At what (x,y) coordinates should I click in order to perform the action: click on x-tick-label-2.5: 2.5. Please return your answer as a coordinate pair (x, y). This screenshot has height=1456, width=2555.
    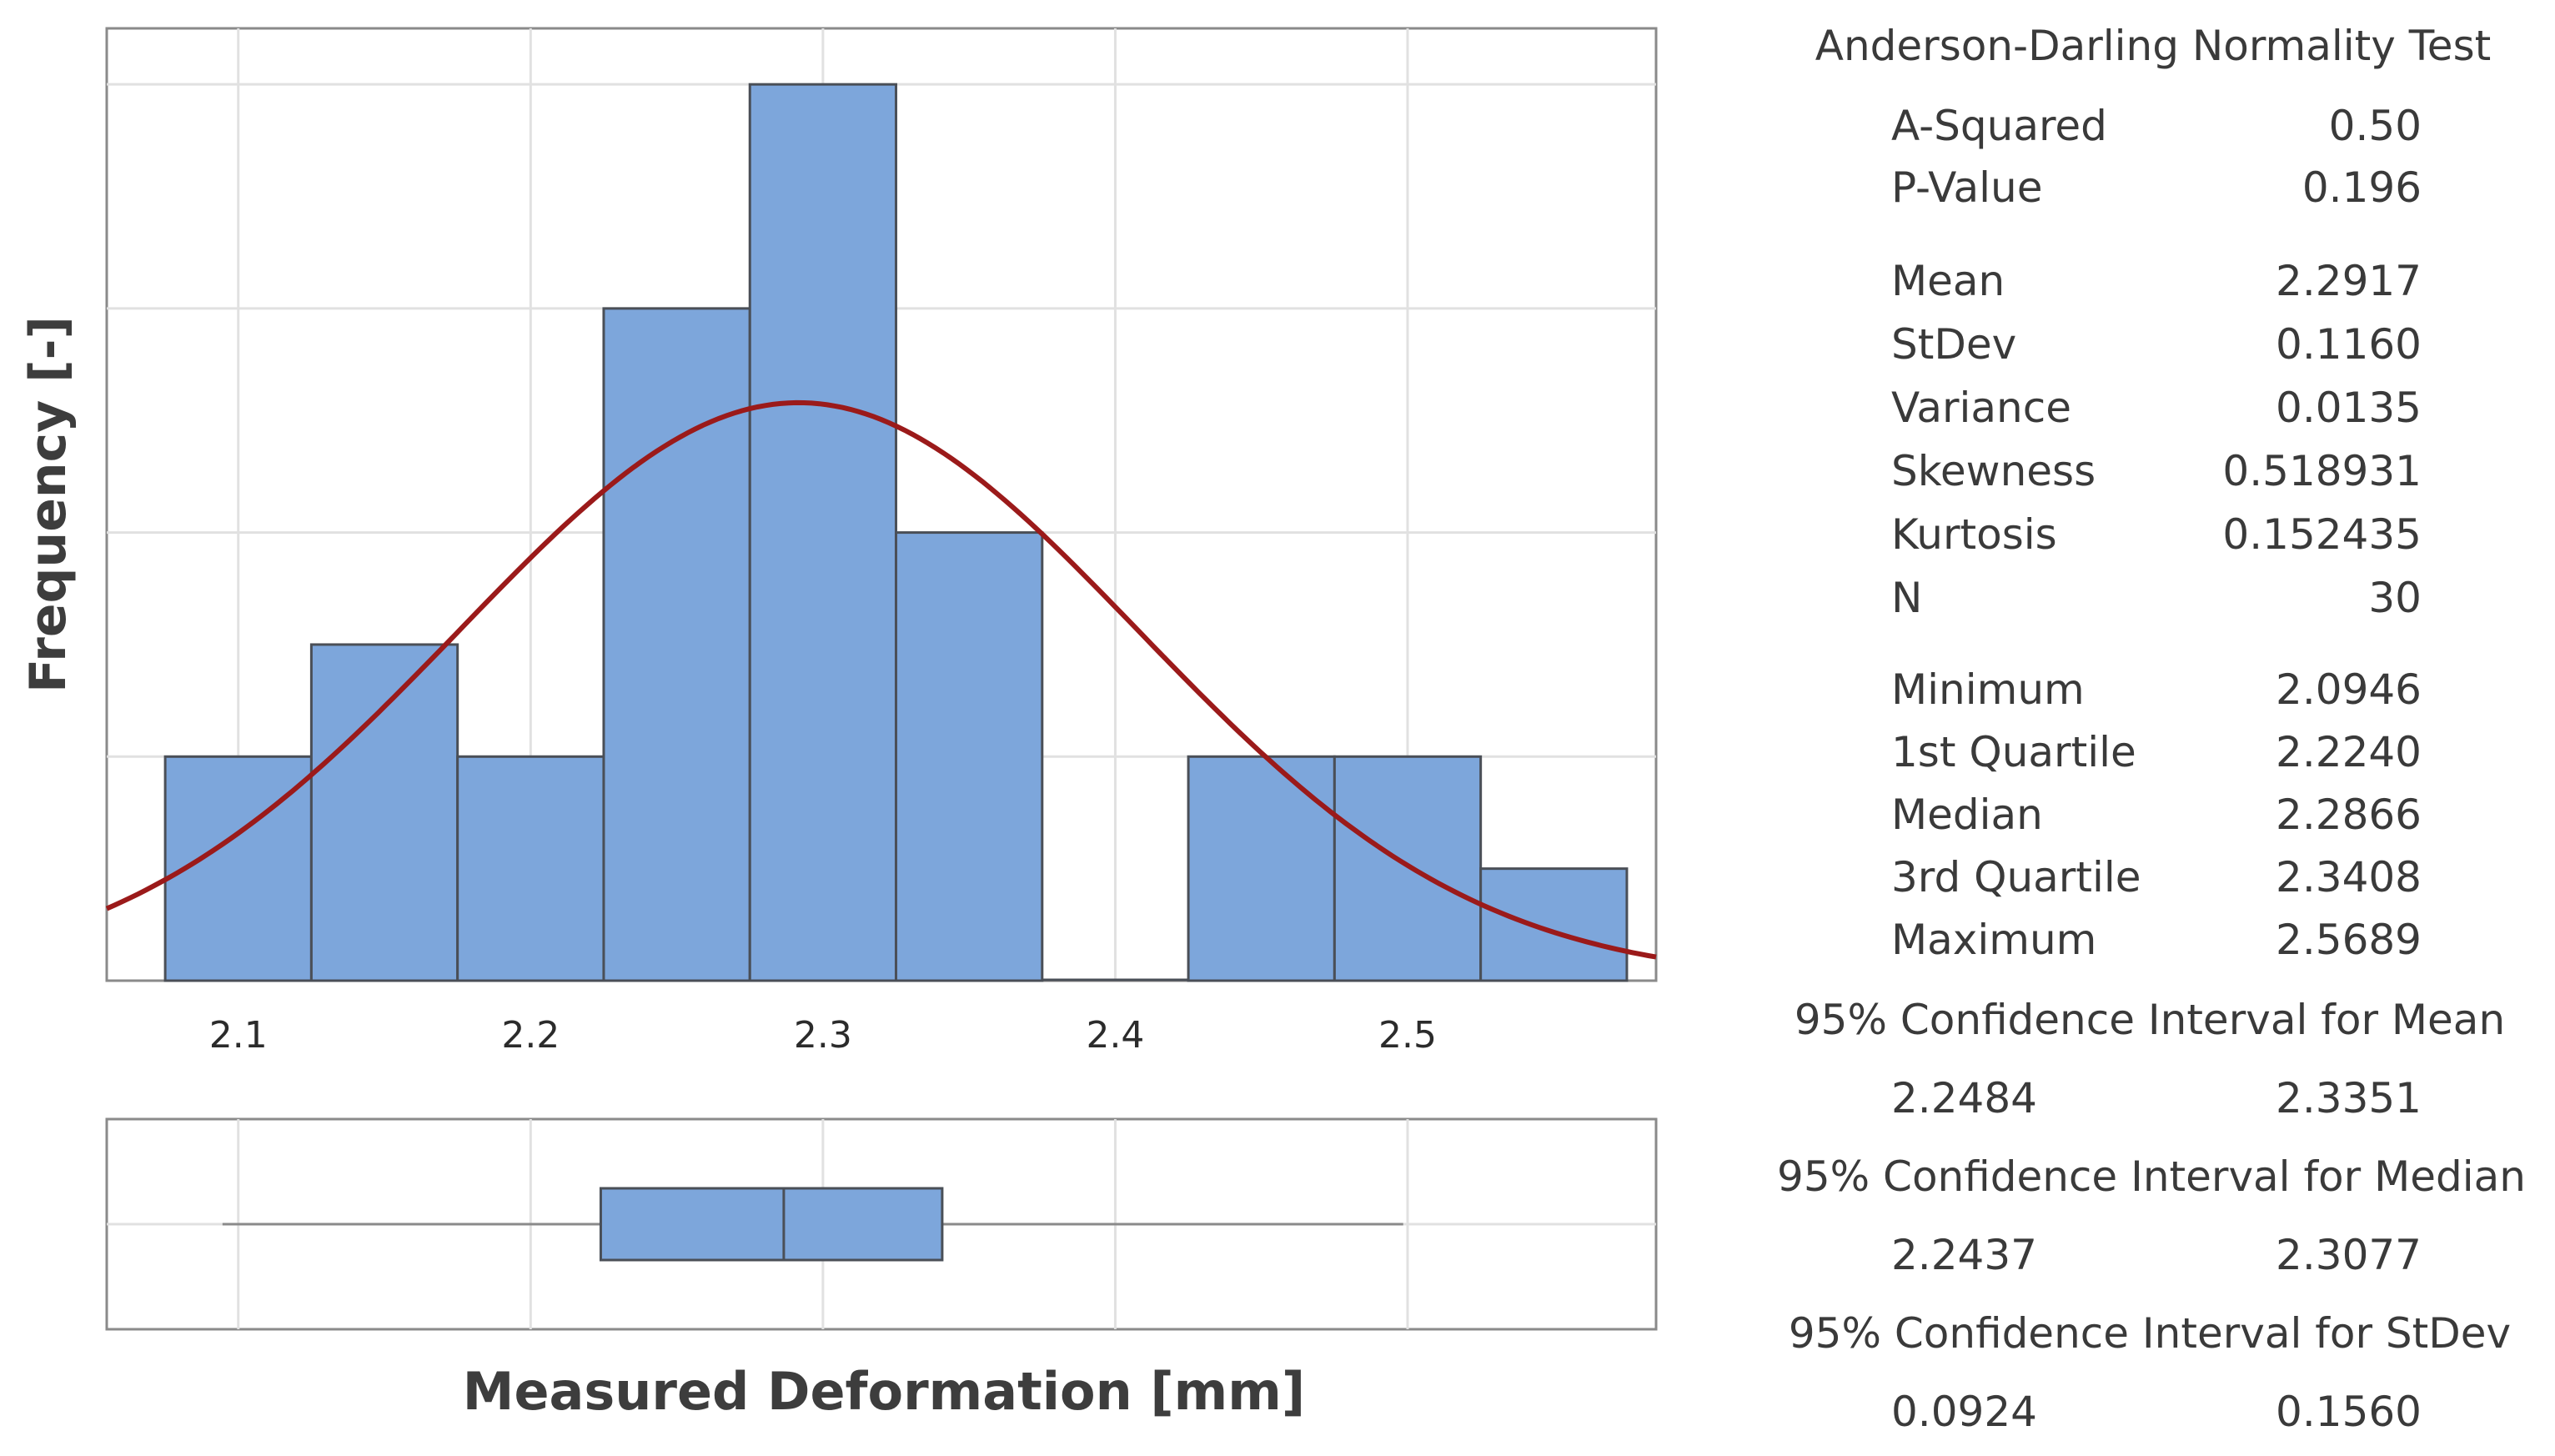
    Looking at the image, I should click on (1408, 1035).